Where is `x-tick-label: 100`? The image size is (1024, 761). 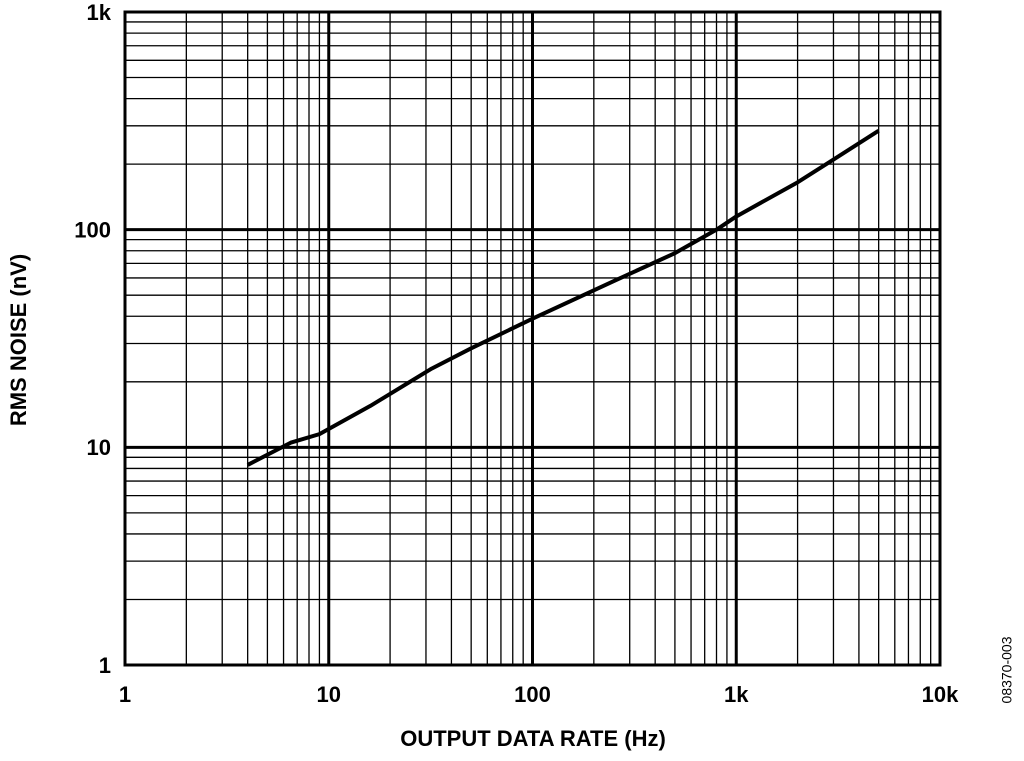 x-tick-label: 100 is located at coordinates (532, 694).